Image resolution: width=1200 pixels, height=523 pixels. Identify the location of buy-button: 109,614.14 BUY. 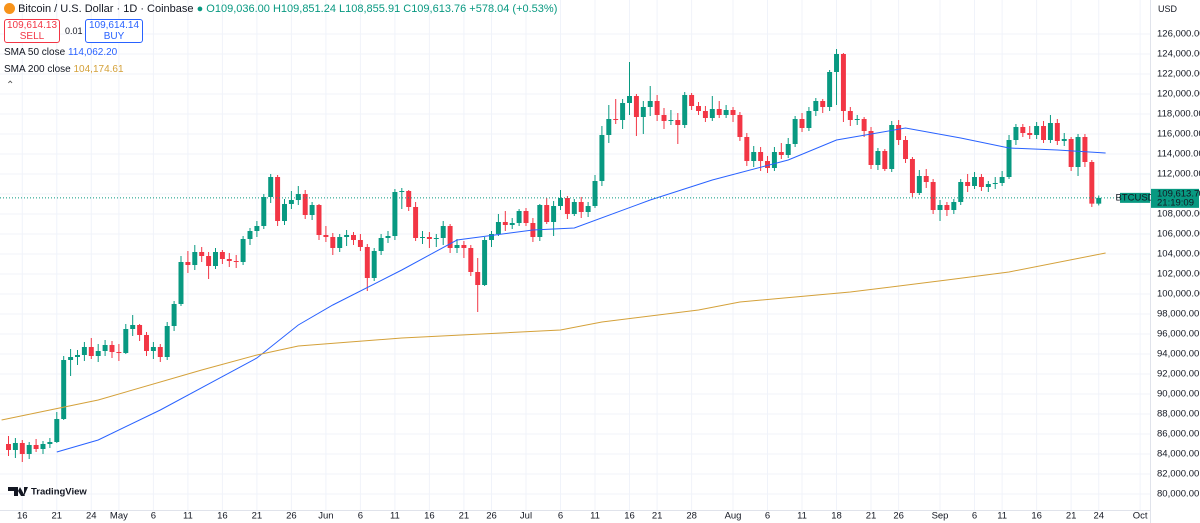
(114, 31).